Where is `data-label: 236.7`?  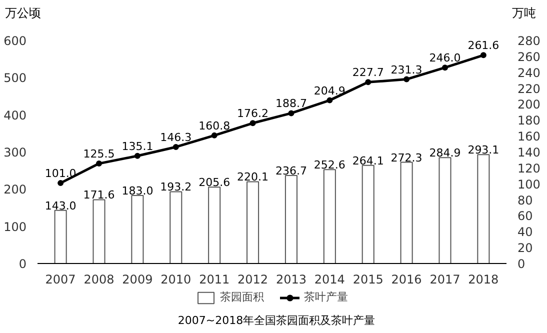
data-label: 236.7 is located at coordinates (291, 171).